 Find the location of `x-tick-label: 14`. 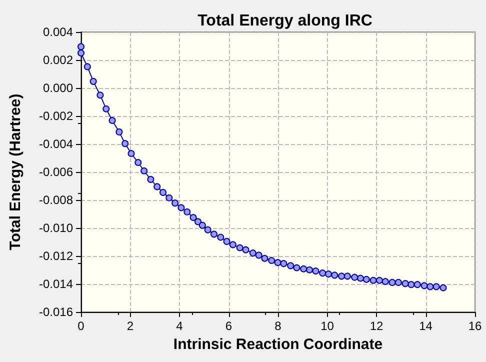

x-tick-label: 14 is located at coordinates (426, 326).